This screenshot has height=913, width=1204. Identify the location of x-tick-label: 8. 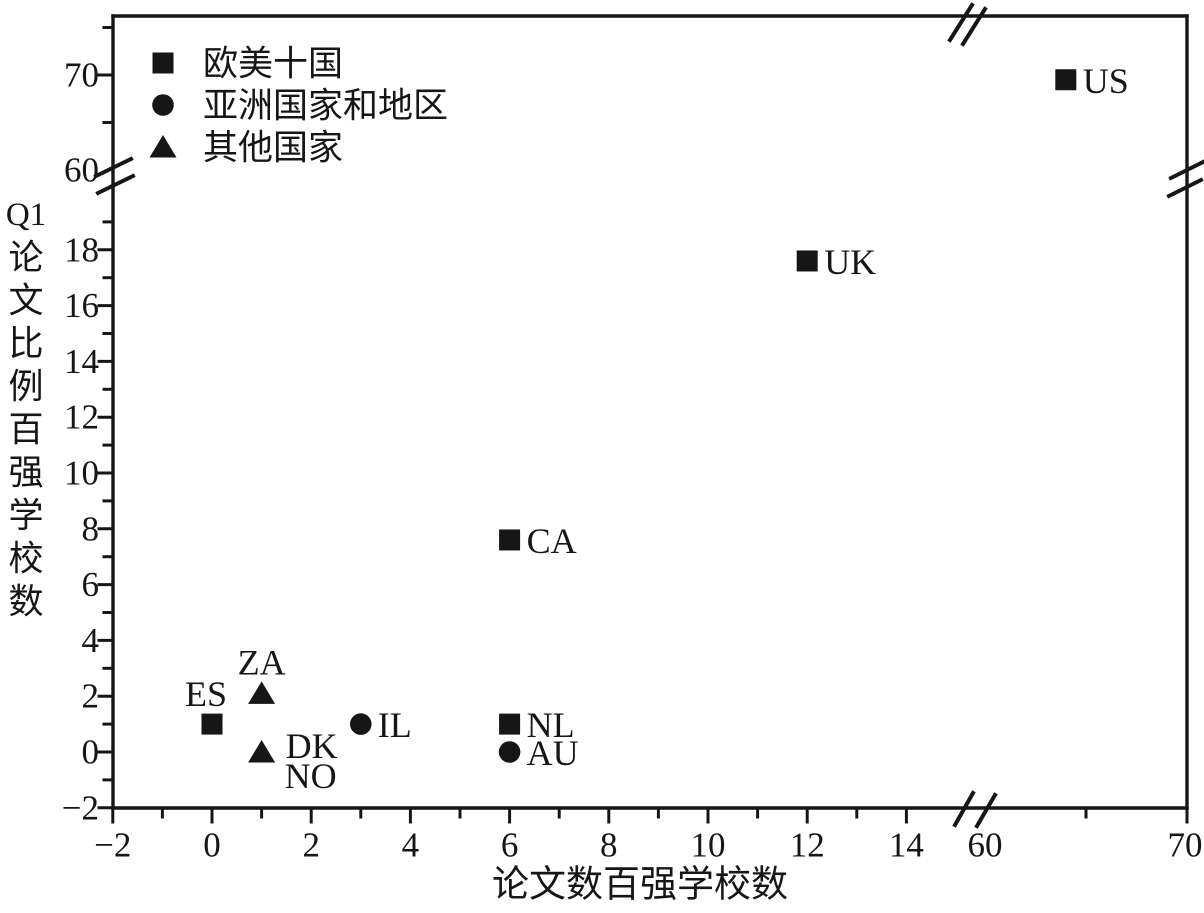
(609, 845).